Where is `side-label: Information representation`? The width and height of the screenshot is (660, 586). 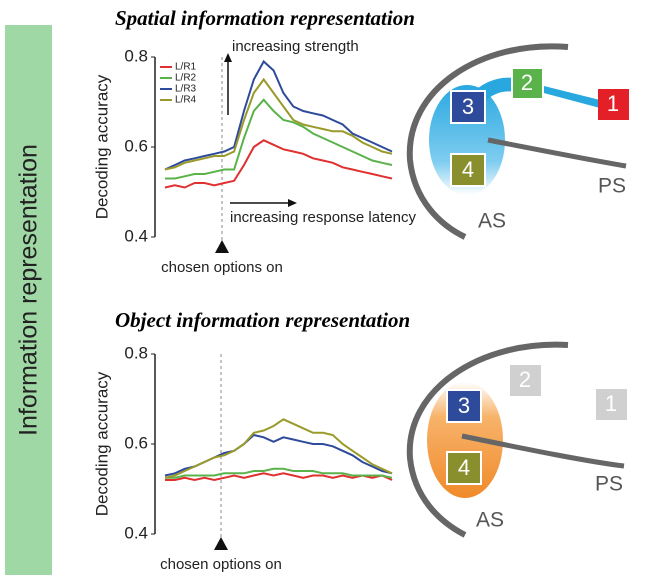 side-label: Information representation is located at coordinates (29, 290).